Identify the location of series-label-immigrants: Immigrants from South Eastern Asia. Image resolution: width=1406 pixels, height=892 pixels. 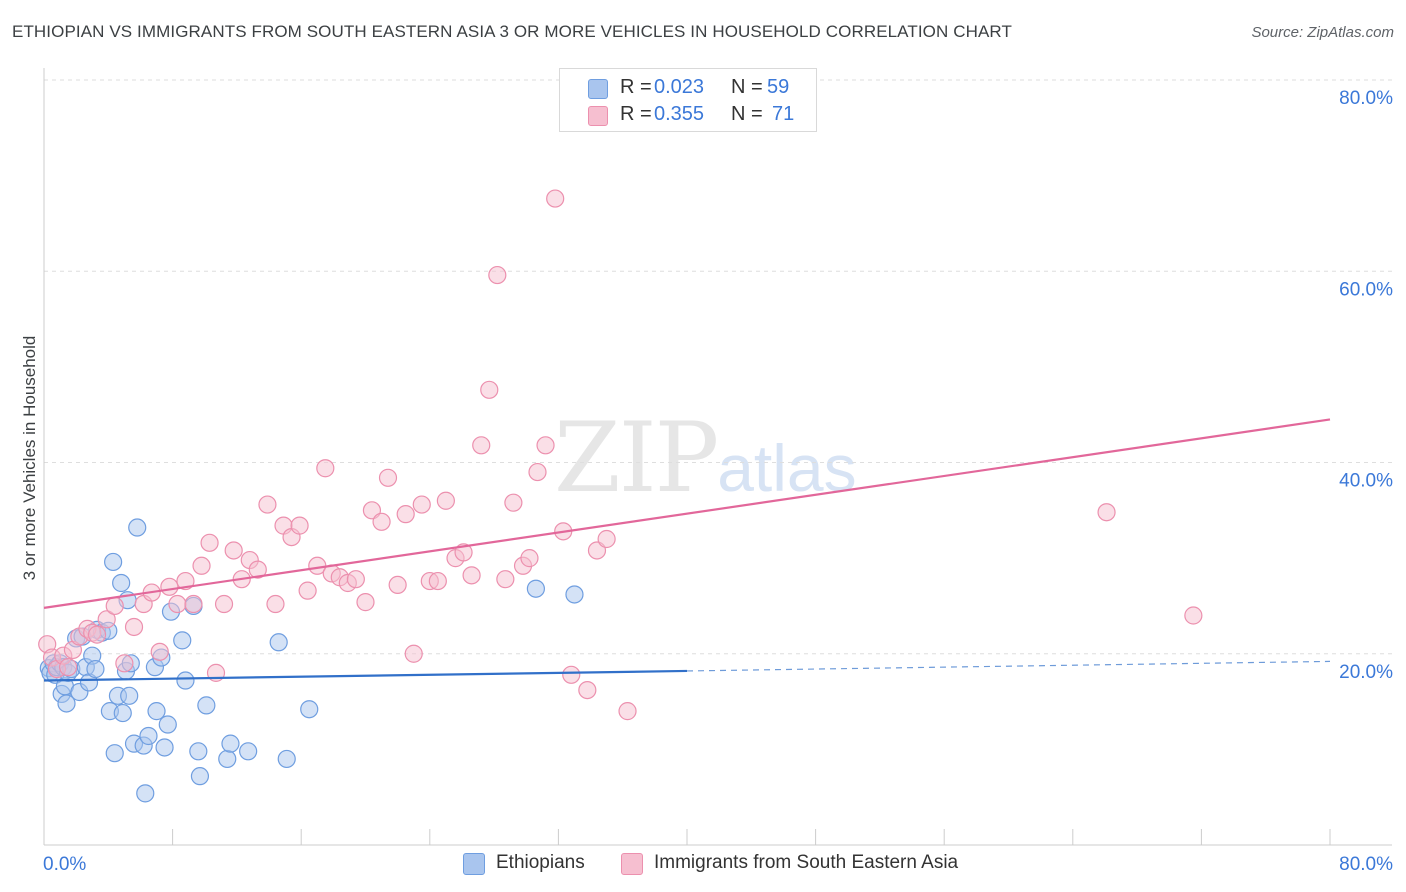
(806, 862).